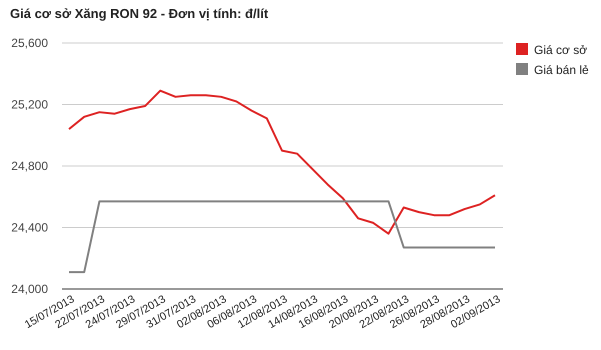 Image resolution: width=601 pixels, height=350 pixels. Describe the element at coordinates (561, 50) in the screenshot. I see `legend-label: Giá cơ sở` at that location.